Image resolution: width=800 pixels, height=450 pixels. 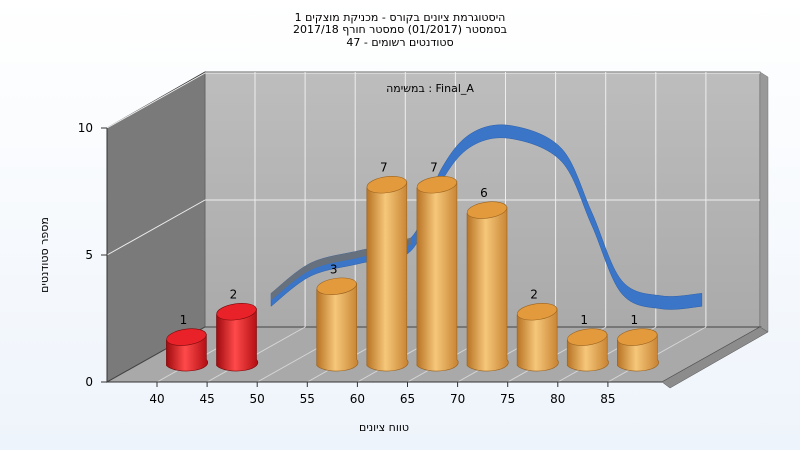 I want to click on x-tick-label: 55, so click(x=307, y=399).